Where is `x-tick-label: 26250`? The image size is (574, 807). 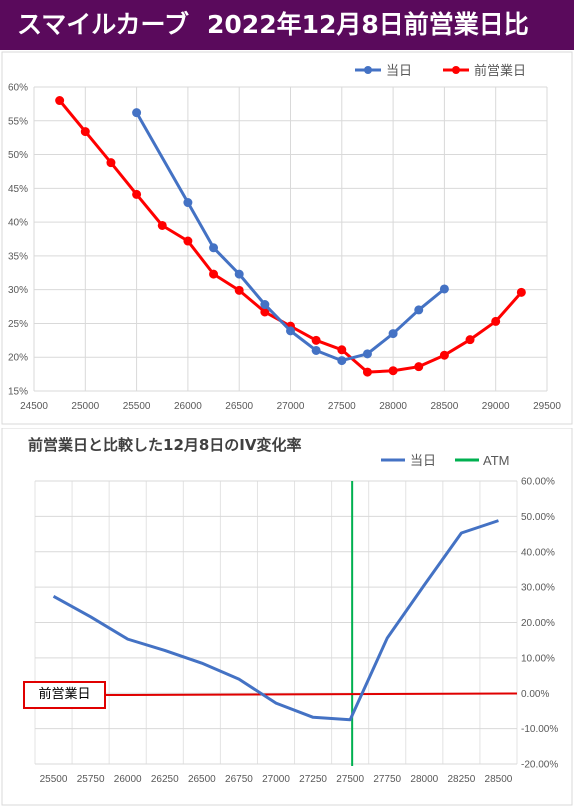
x-tick-label: 26250 is located at coordinates (165, 779).